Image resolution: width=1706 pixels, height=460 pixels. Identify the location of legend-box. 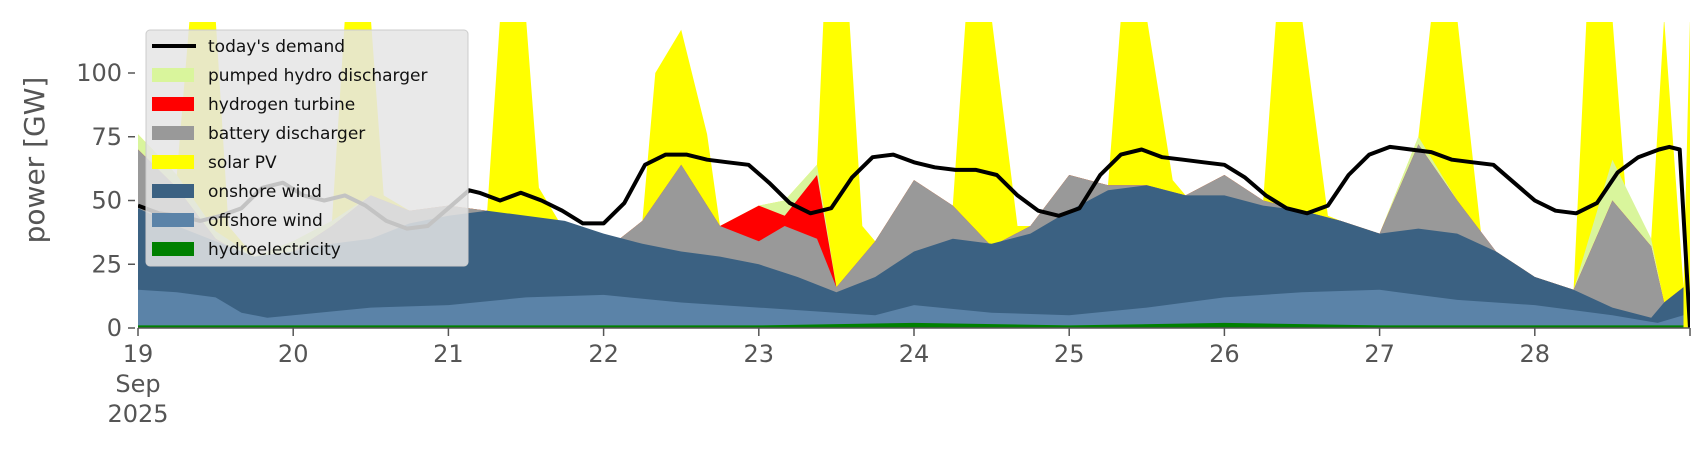
(307, 148).